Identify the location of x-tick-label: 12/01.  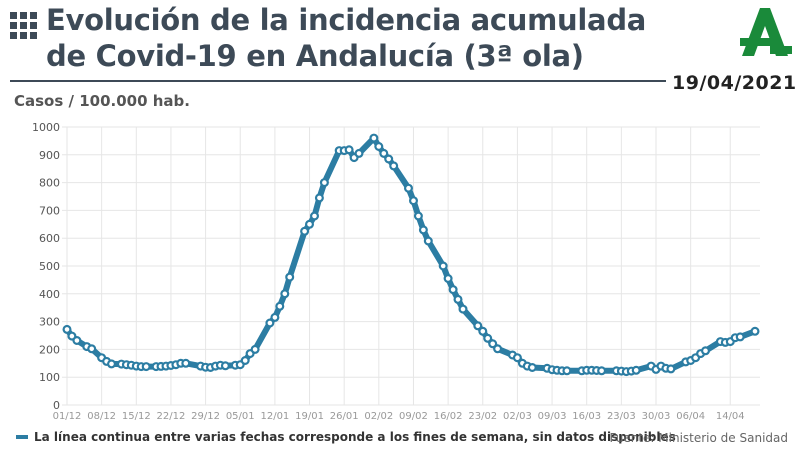
(274, 416).